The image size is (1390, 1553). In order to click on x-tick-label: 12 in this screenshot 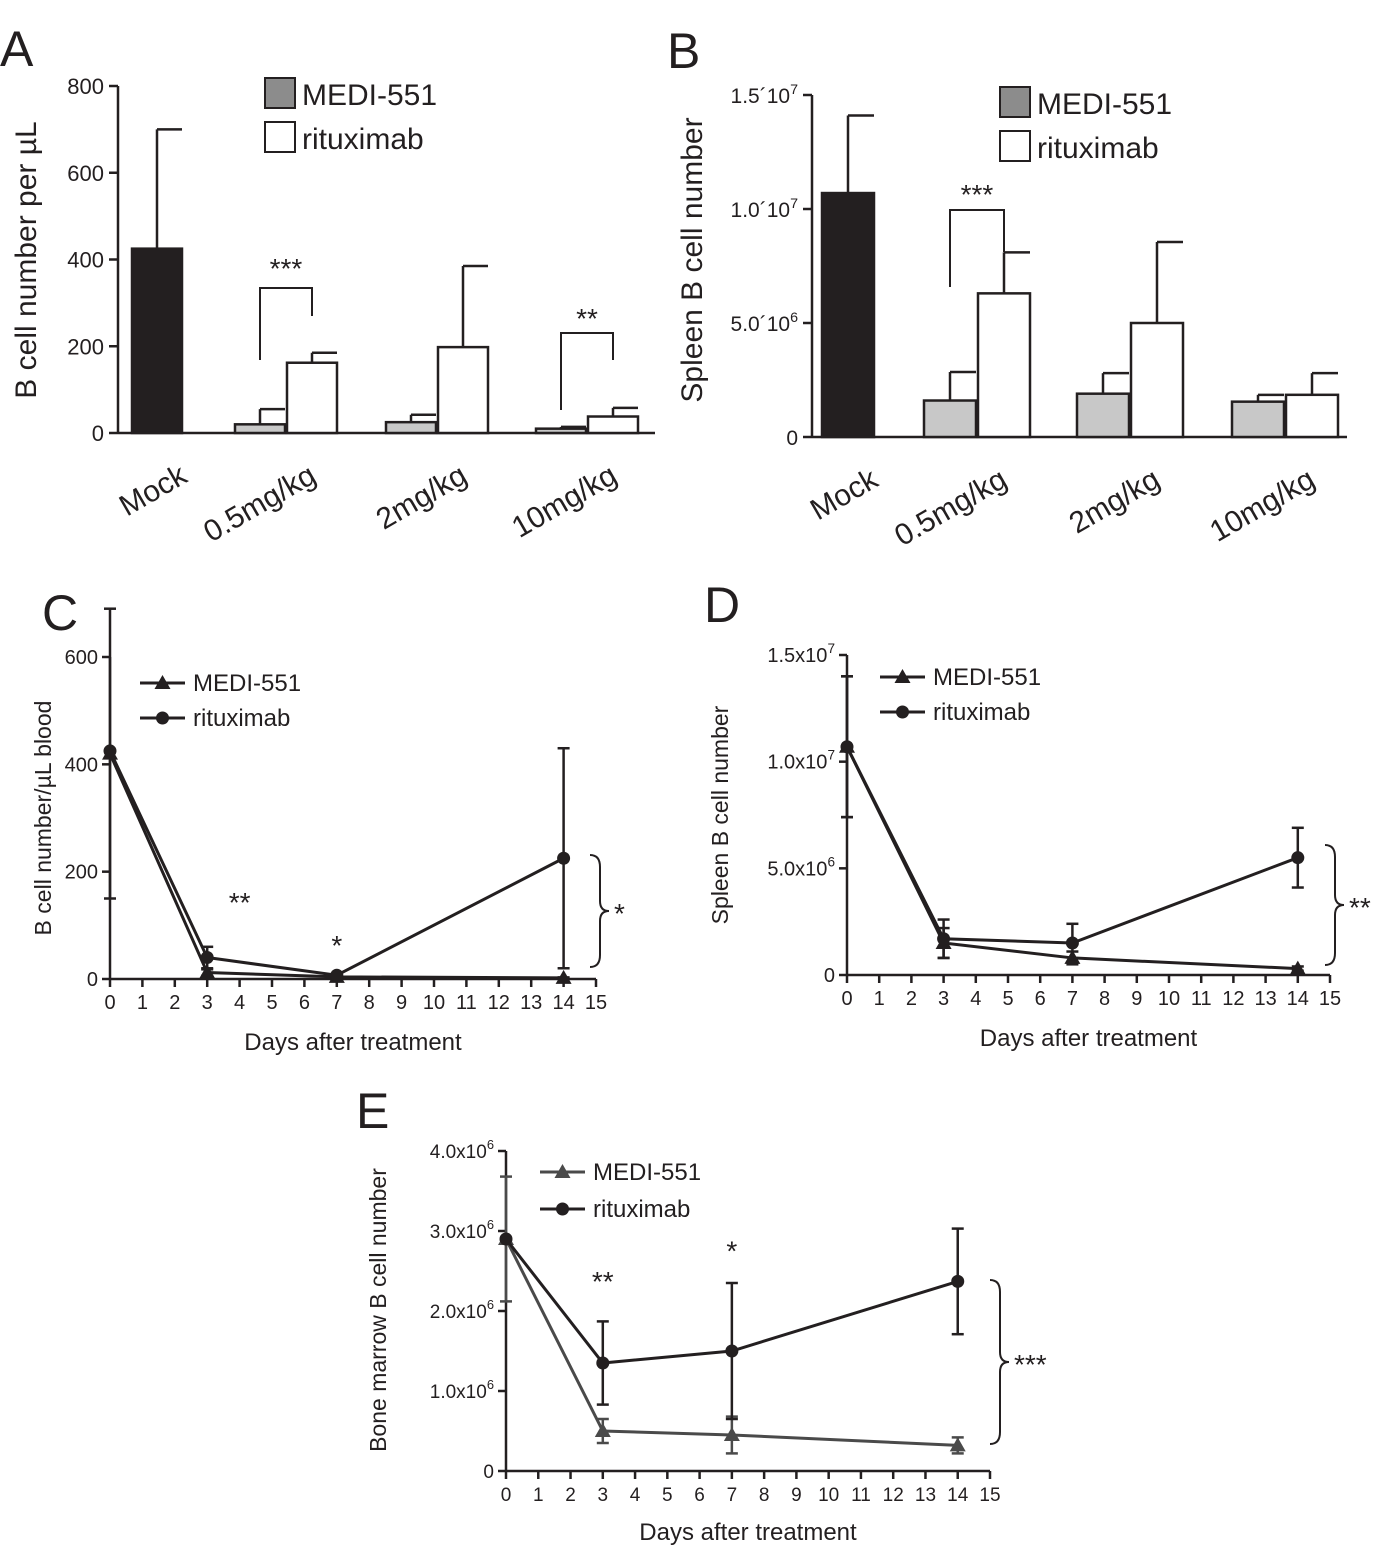, I will do `click(1233, 999)`.